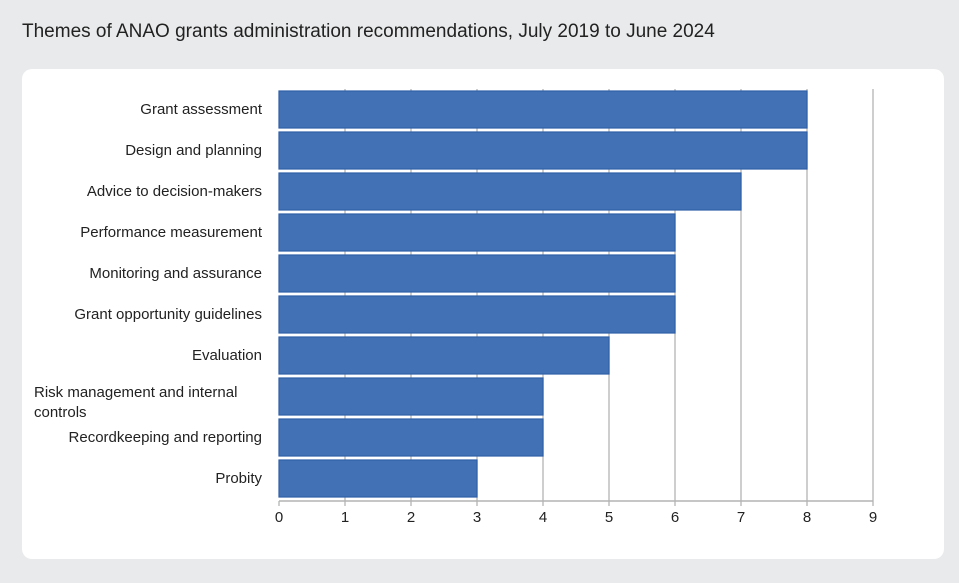  I want to click on x-tick-label: 6, so click(675, 517).